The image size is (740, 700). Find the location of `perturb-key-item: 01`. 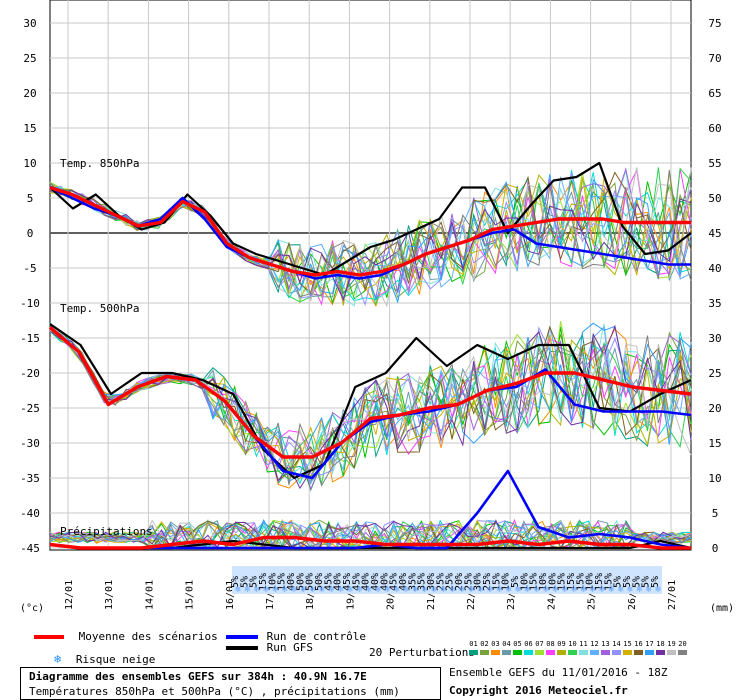

perturb-key-item: 01 is located at coordinates (473, 647).